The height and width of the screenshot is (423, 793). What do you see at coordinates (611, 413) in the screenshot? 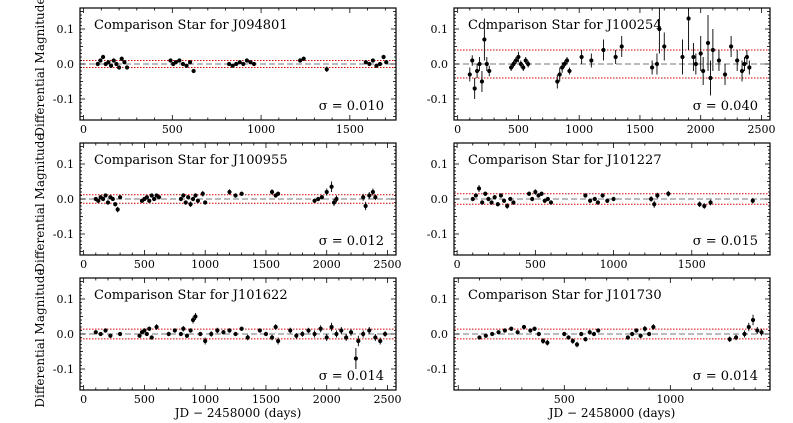
I see `x-axis-label-right: JD − 2458000 (days)` at bounding box center [611, 413].